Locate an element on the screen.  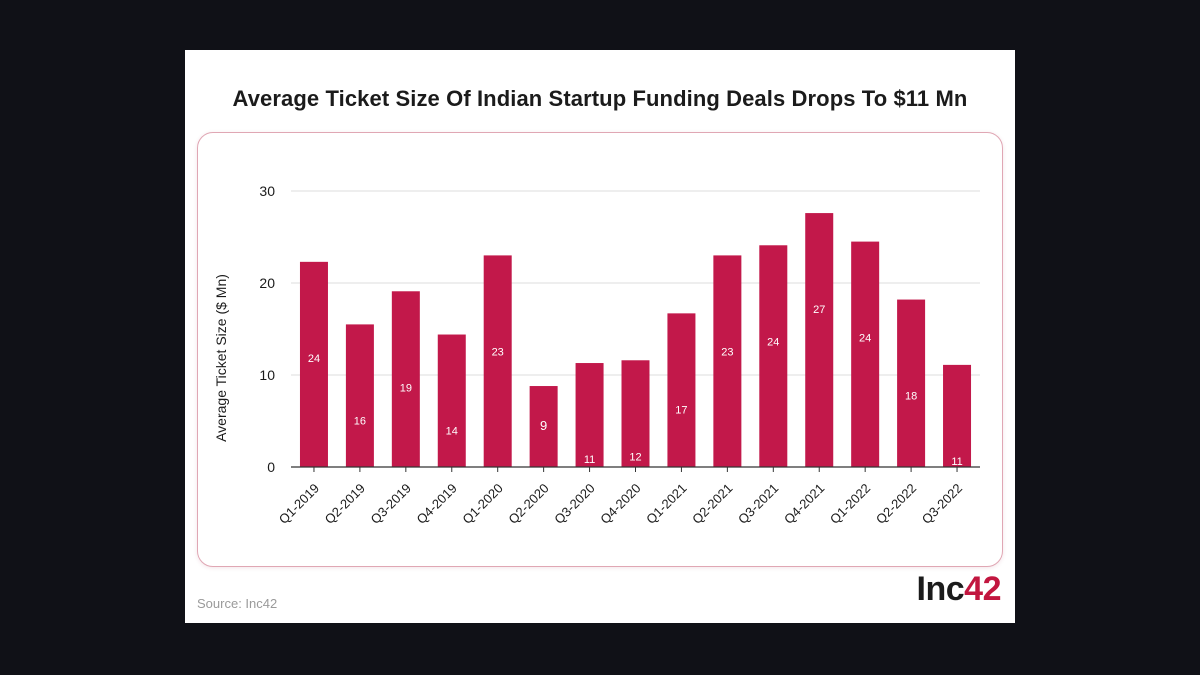
bar-q2-2019 is located at coordinates (359, 395).